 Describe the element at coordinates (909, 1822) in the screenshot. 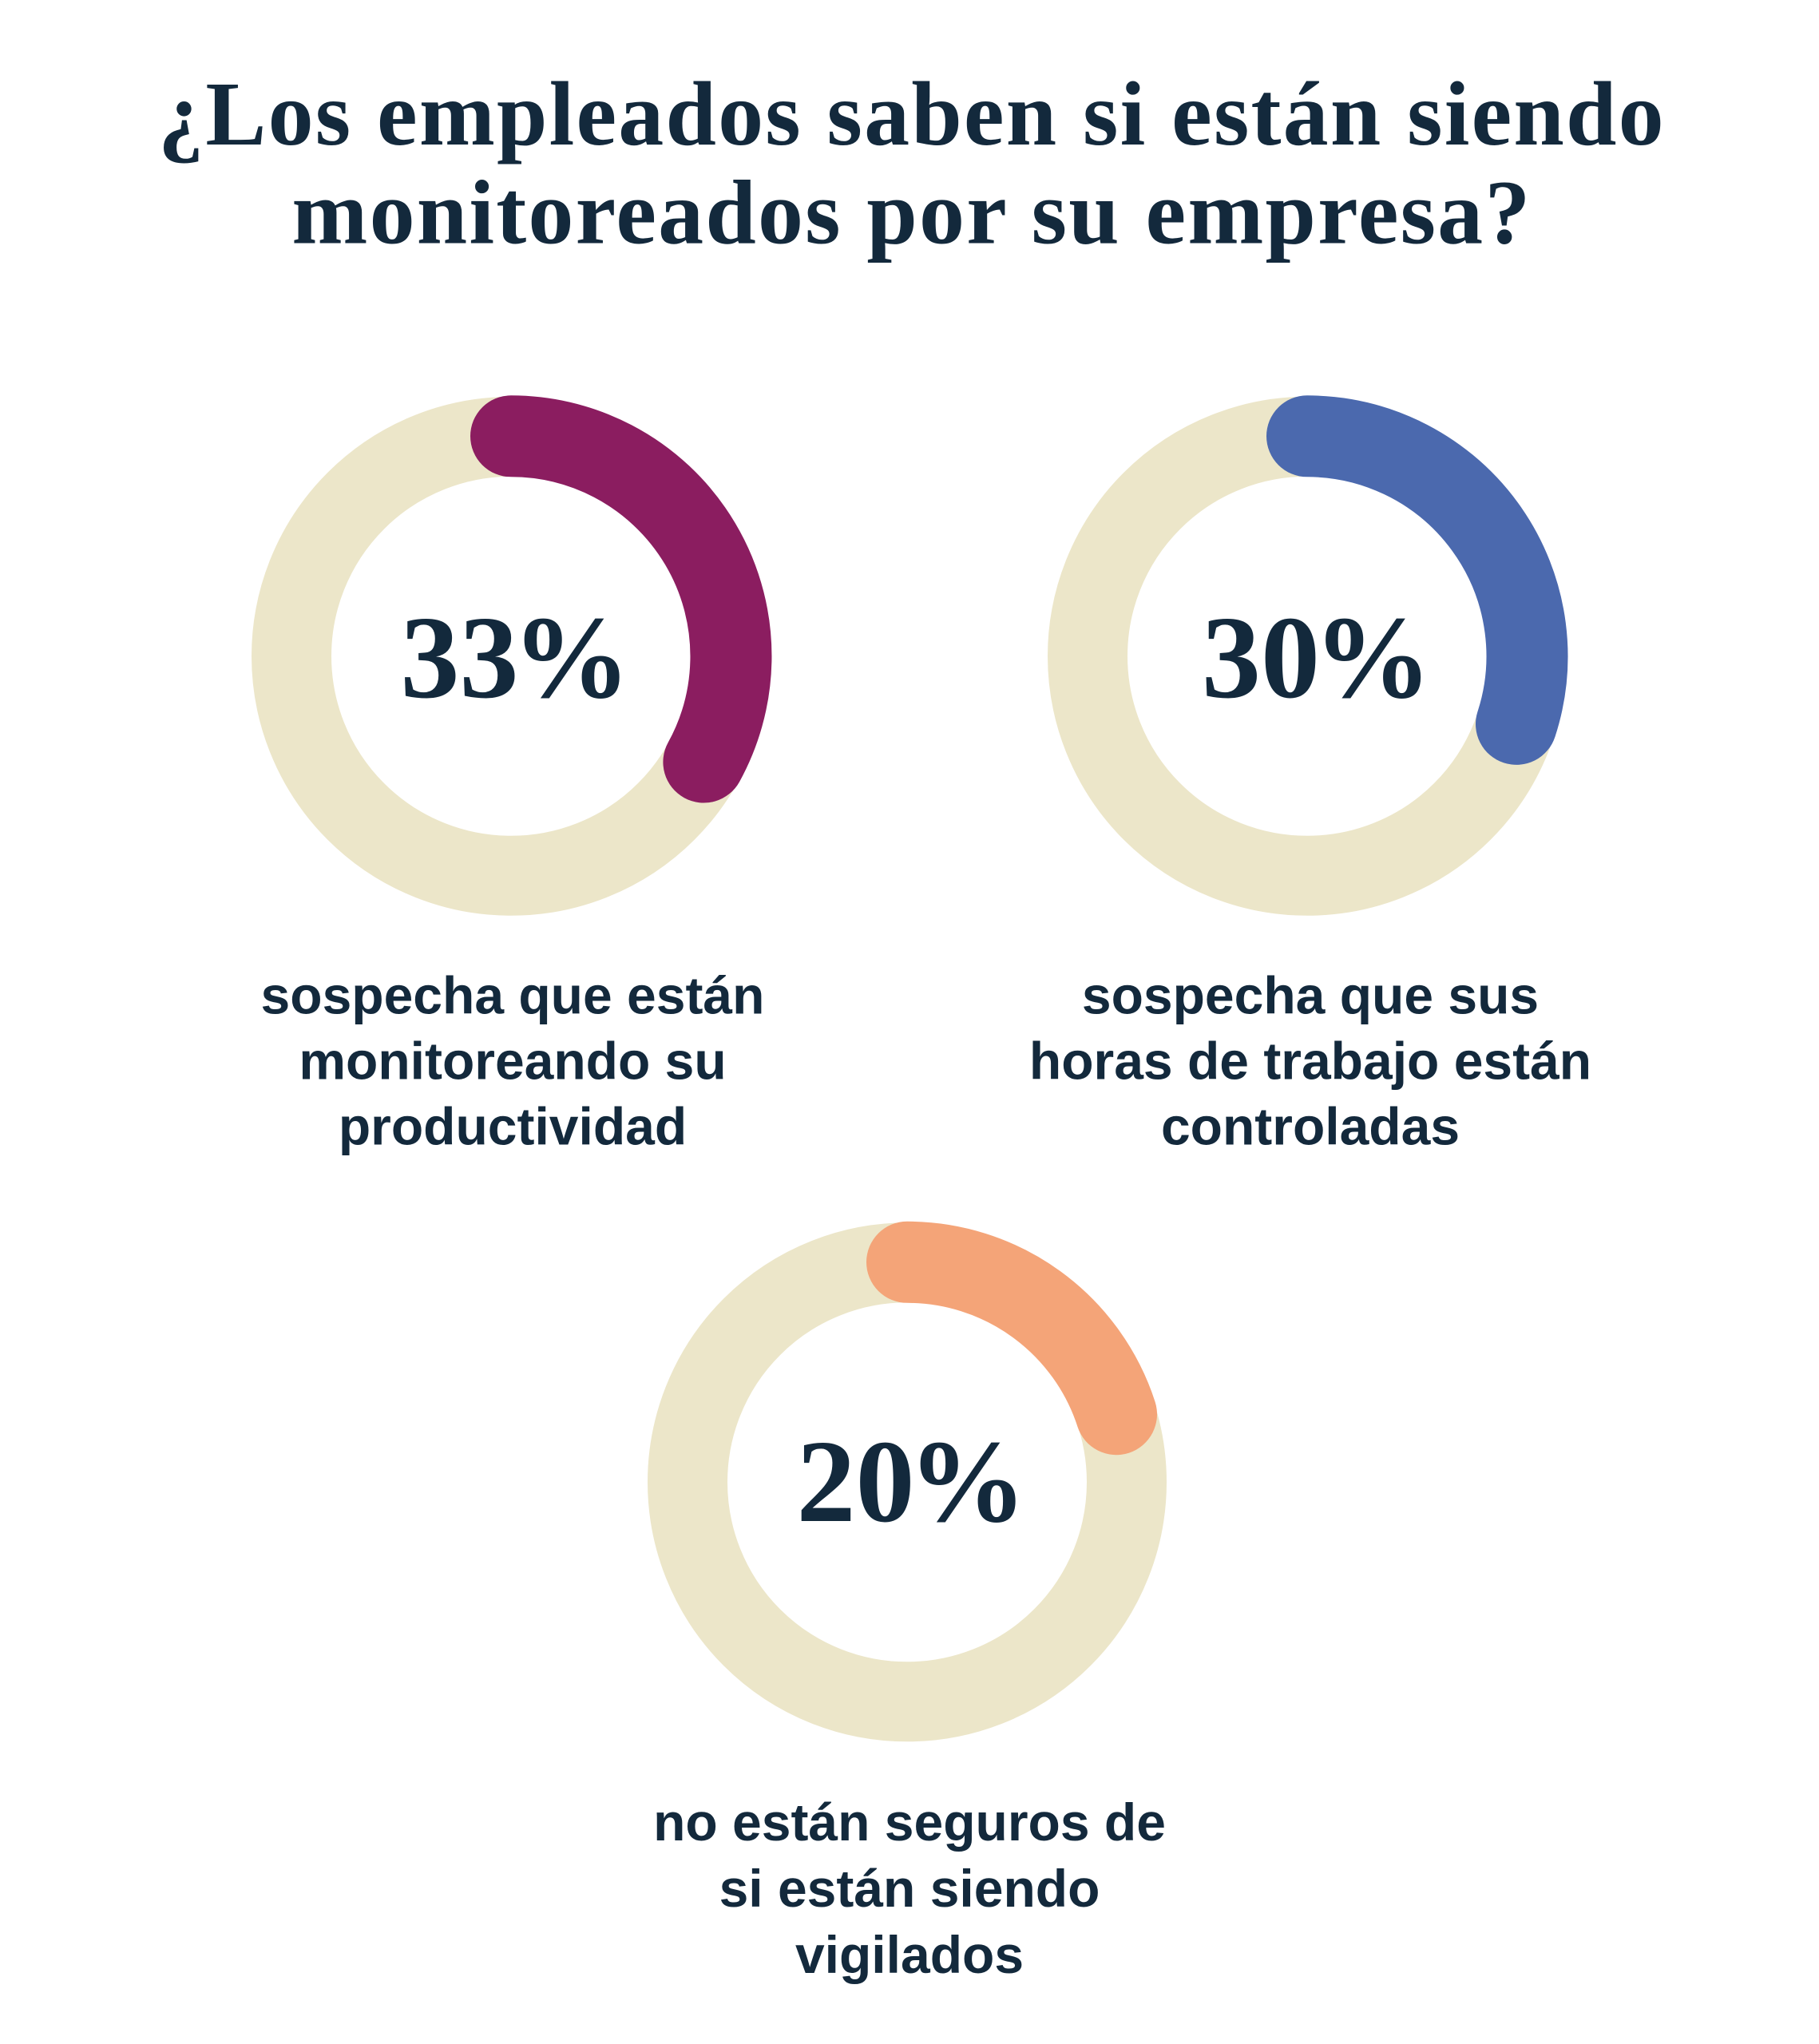

I see `svg-text: no están seguros de` at that location.